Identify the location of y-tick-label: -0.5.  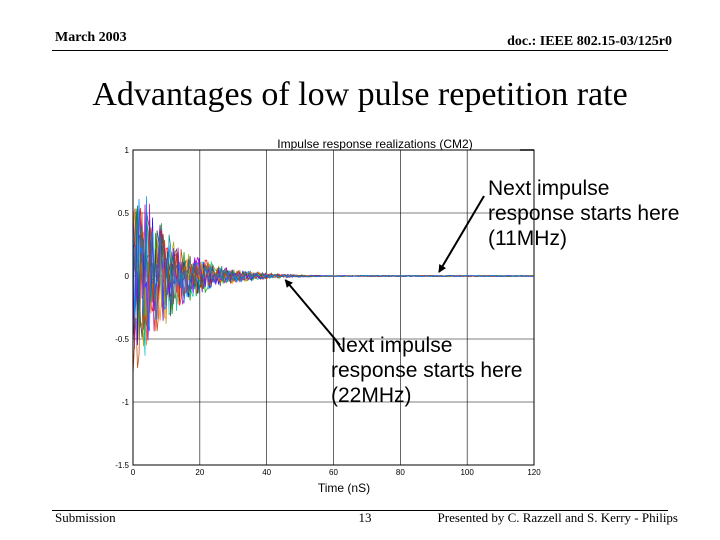
(122, 339).